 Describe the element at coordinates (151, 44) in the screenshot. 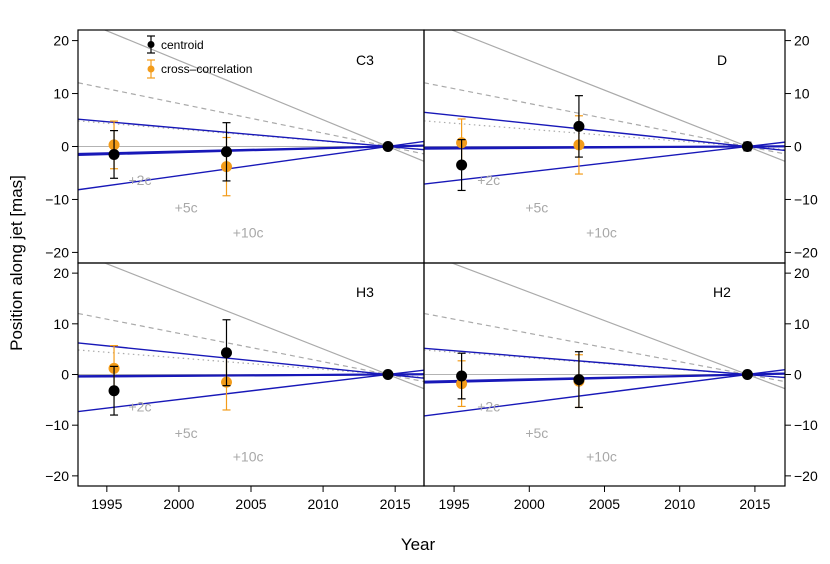

I see `legend-centroid-point` at that location.